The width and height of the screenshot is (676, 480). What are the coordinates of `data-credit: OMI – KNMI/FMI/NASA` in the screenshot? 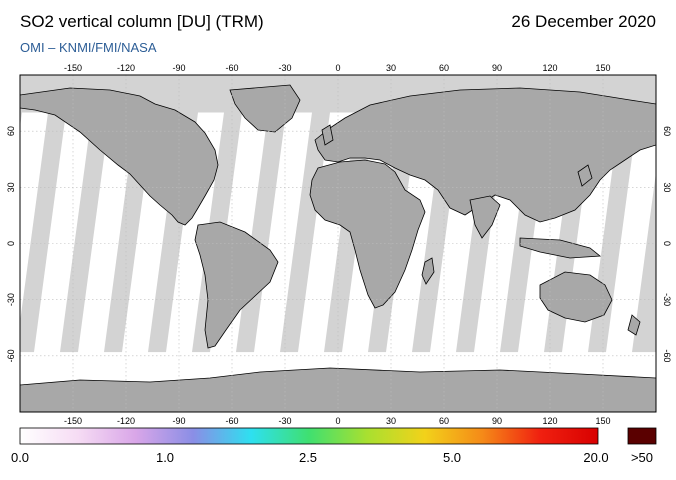 It's located at (88, 47).